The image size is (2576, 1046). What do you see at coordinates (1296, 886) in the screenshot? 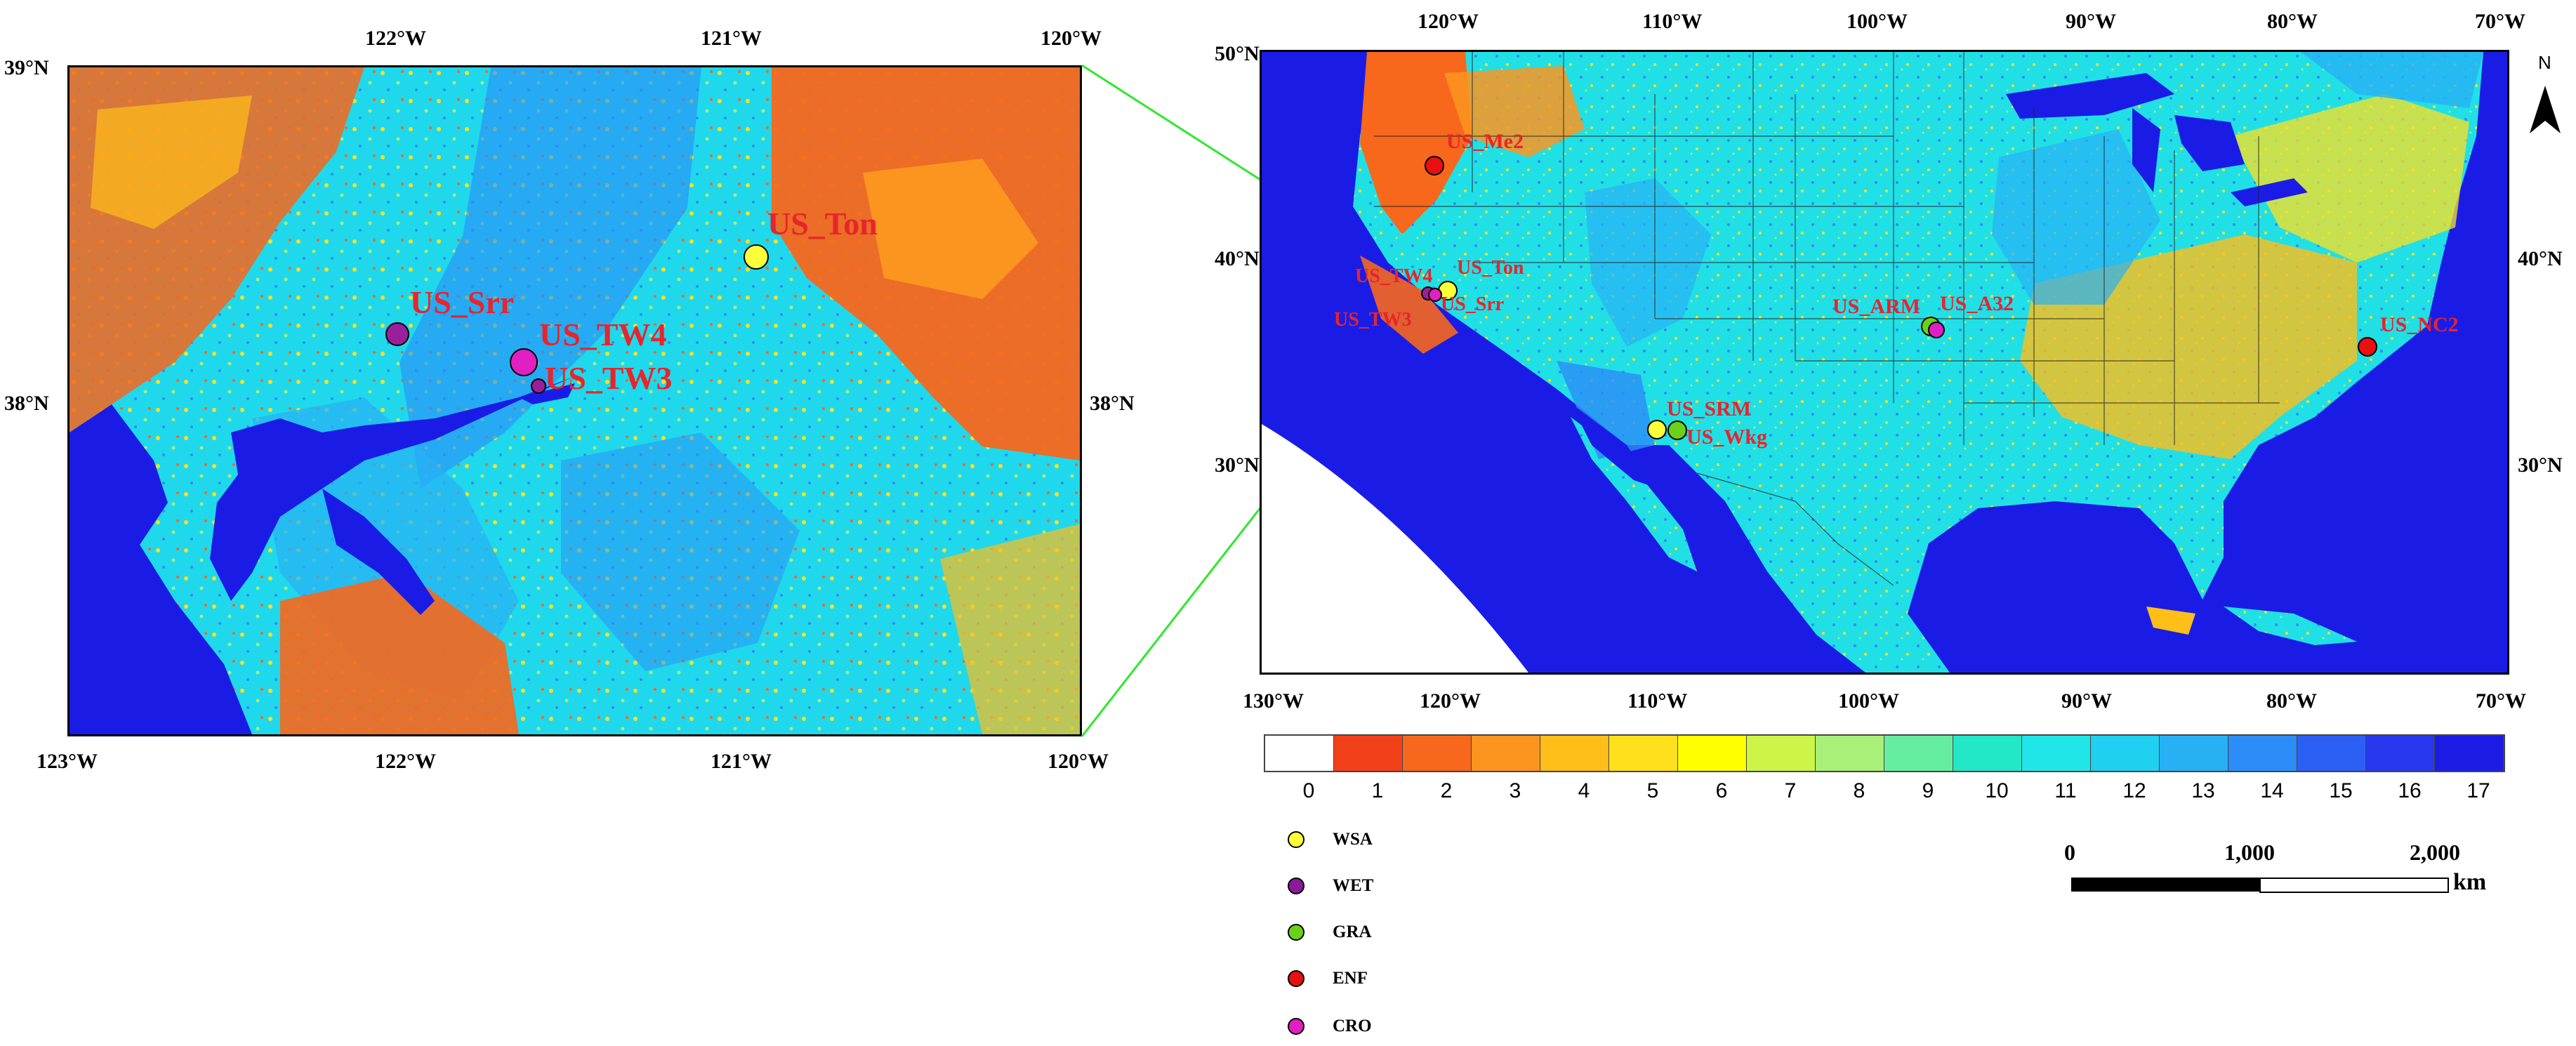
I see `legend-dot-wet` at bounding box center [1296, 886].